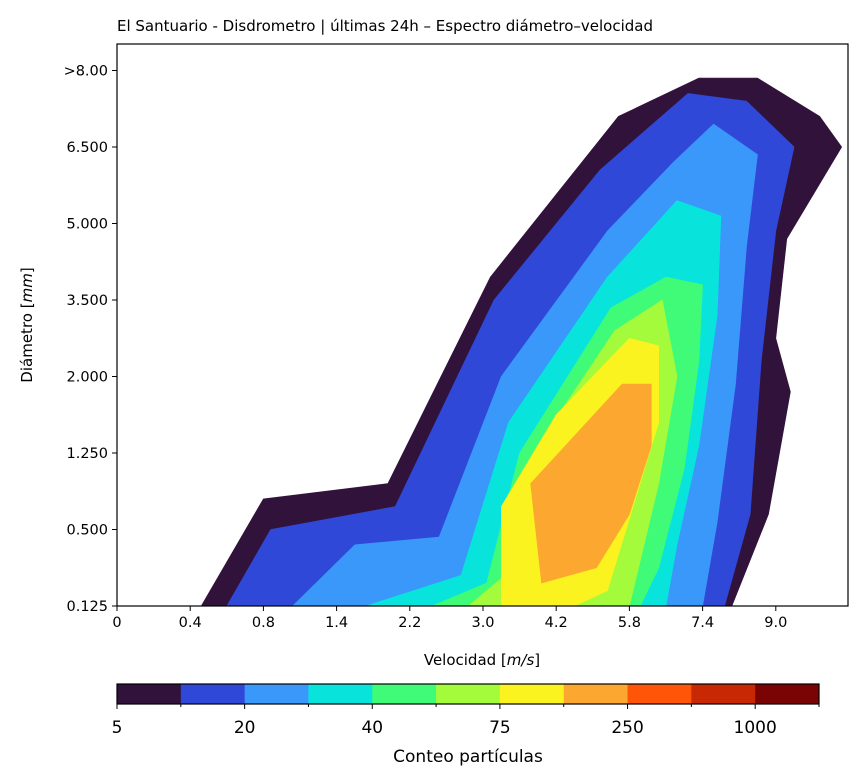 This screenshot has width=861, height=782. I want to click on y-axis-label: Diámetro [mm], so click(27, 324).